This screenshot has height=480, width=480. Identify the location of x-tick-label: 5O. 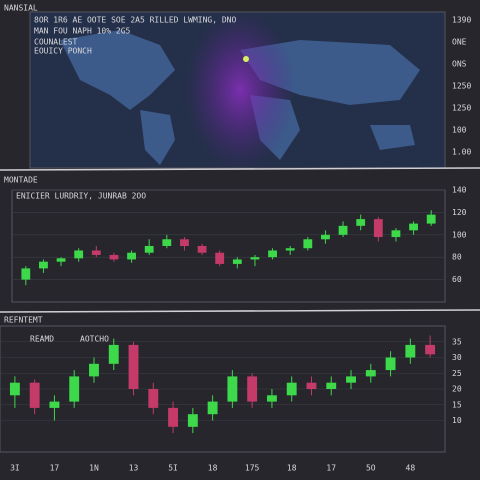
(371, 468).